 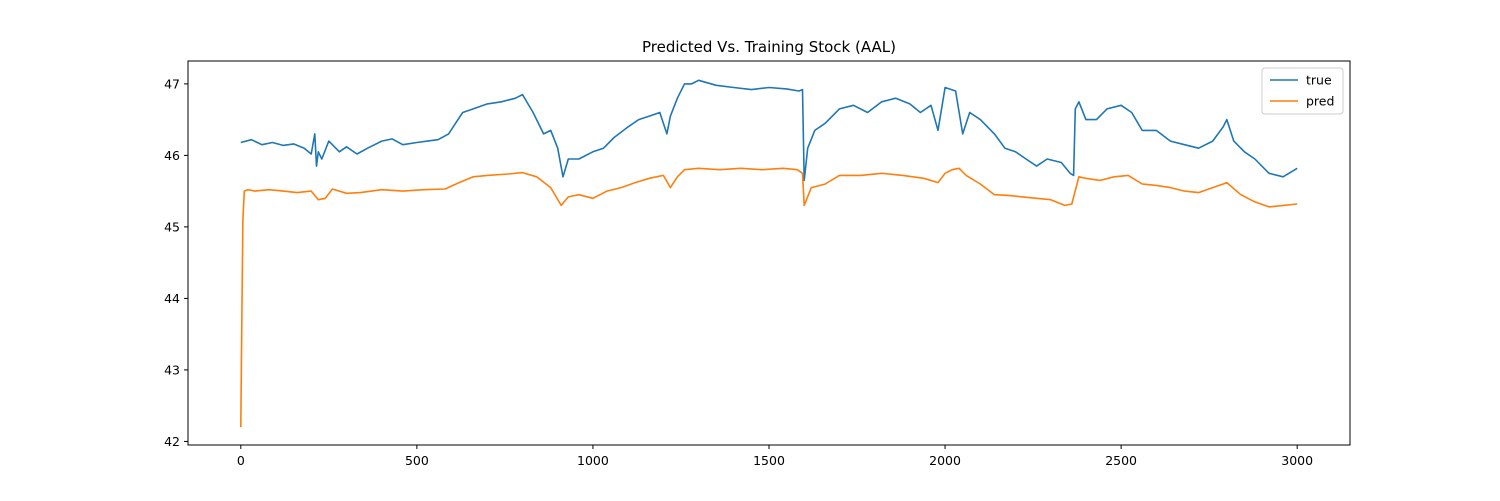 What do you see at coordinates (1320, 101) in the screenshot?
I see `legend-label-pred: pred` at bounding box center [1320, 101].